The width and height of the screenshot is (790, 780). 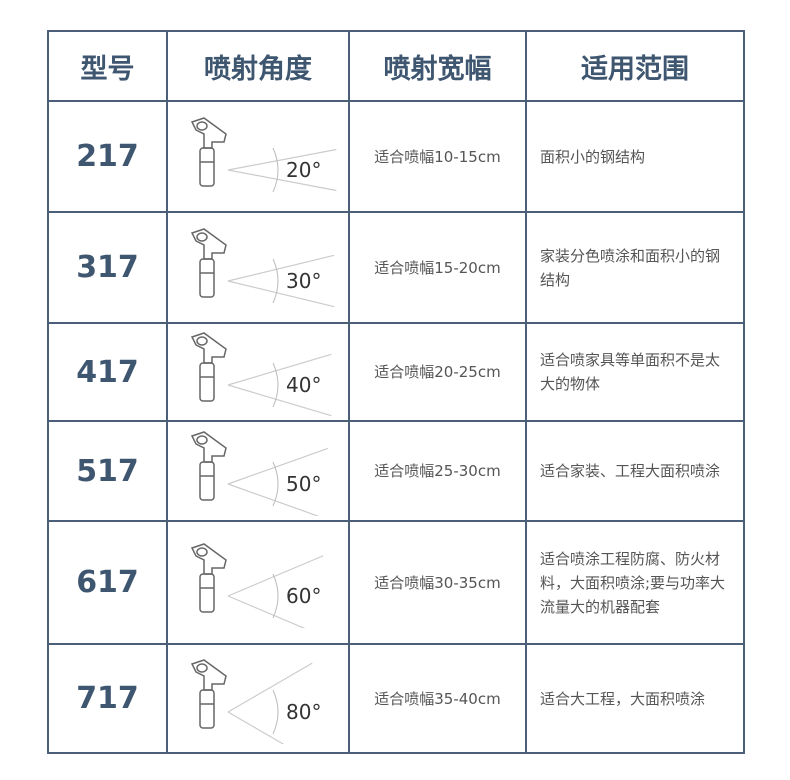 I want to click on angle-cell: 30°, so click(x=258, y=267).